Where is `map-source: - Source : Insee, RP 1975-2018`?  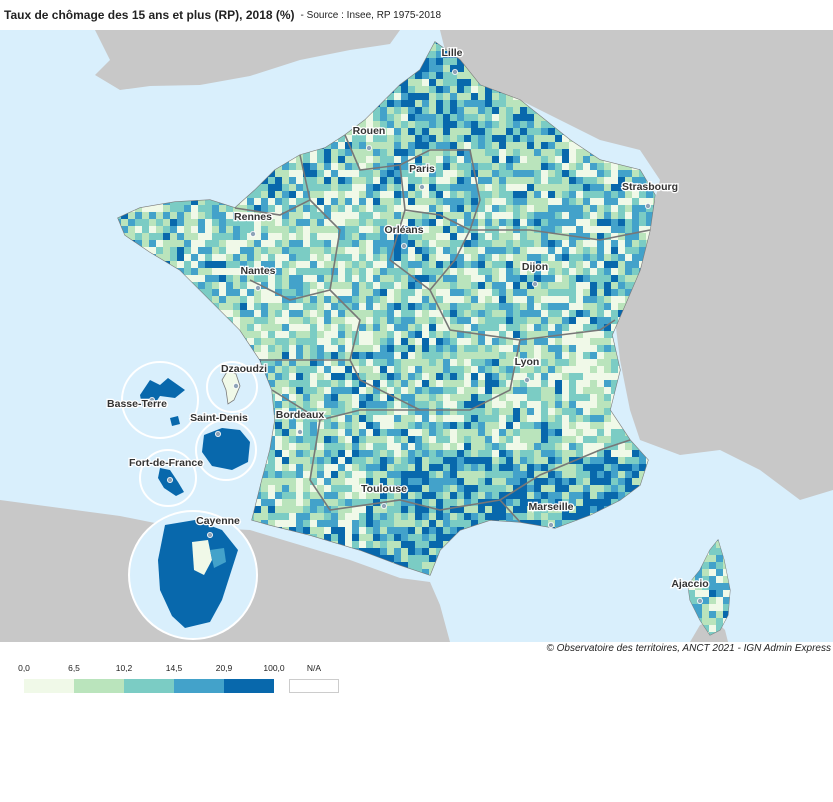 map-source: - Source : Insee, RP 1975-2018 is located at coordinates (371, 15).